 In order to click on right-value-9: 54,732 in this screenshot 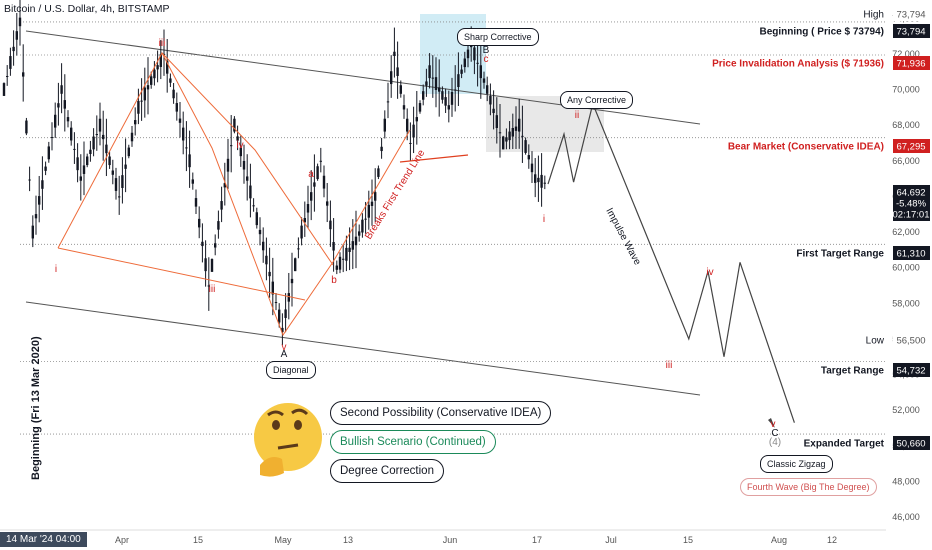, I will do `click(910, 371)`.